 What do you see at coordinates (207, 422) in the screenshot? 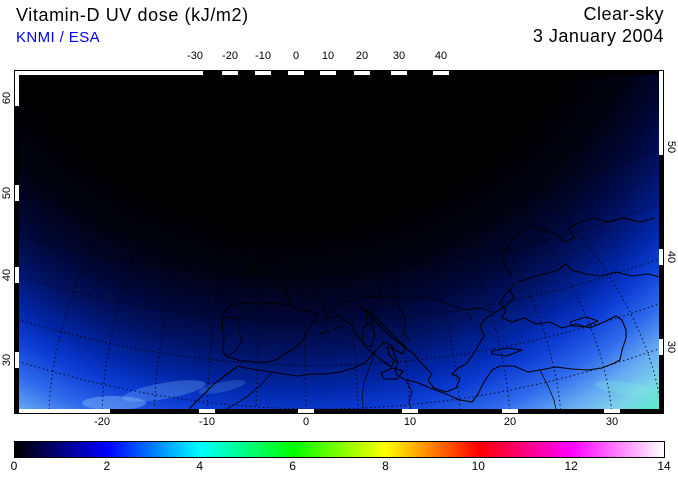
I see `bottom-axis-tick-label: -10` at bounding box center [207, 422].